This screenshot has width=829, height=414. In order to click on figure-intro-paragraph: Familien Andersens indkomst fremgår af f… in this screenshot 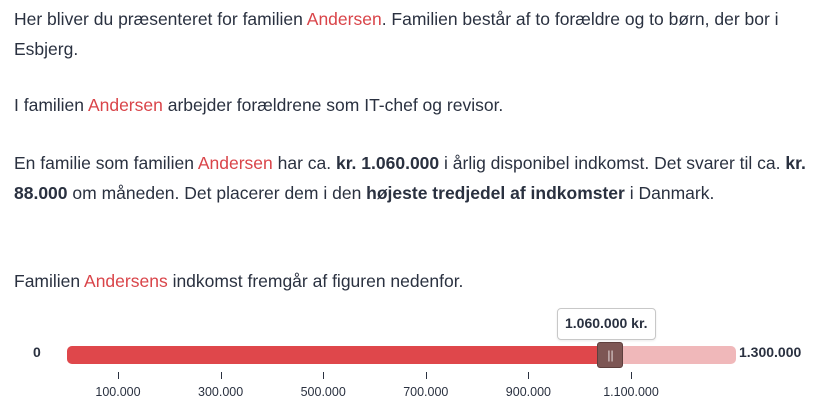, I will do `click(414, 281)`.